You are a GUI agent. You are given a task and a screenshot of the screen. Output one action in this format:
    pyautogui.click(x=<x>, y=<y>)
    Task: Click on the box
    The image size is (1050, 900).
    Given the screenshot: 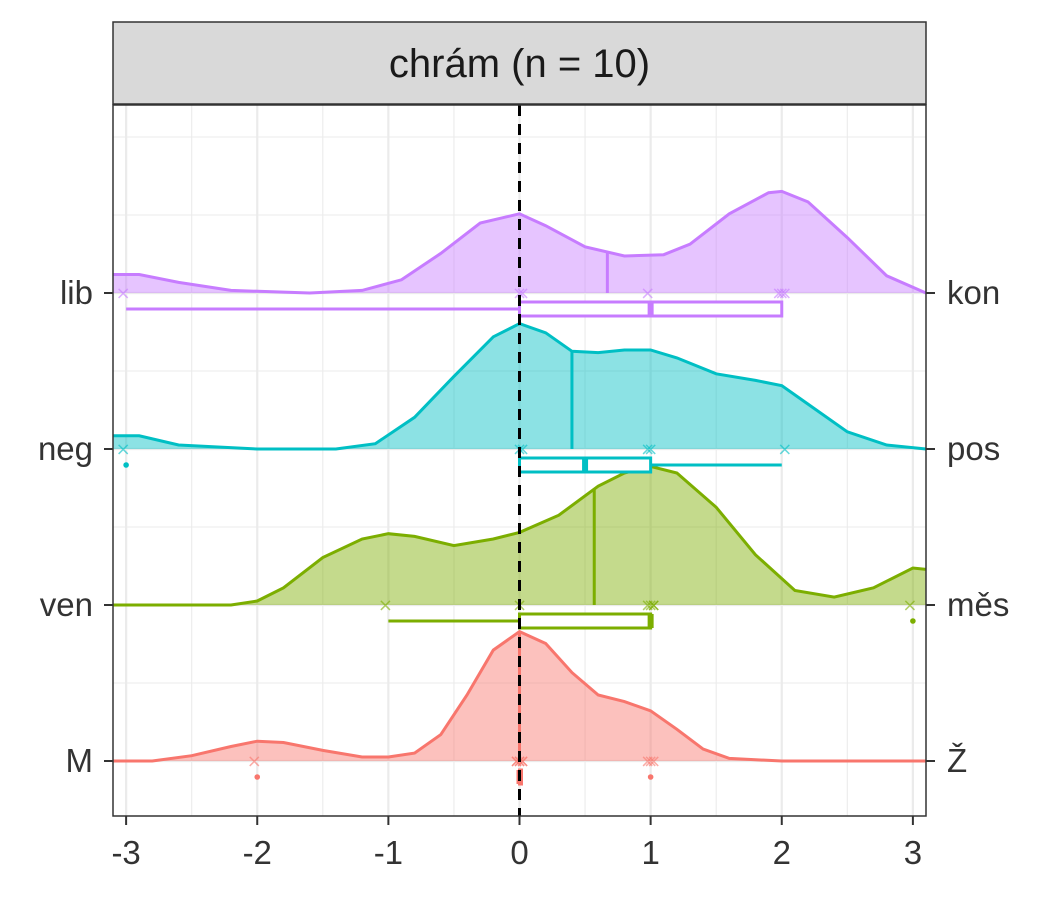 What is the action you would take?
    pyautogui.click(x=585, y=621)
    